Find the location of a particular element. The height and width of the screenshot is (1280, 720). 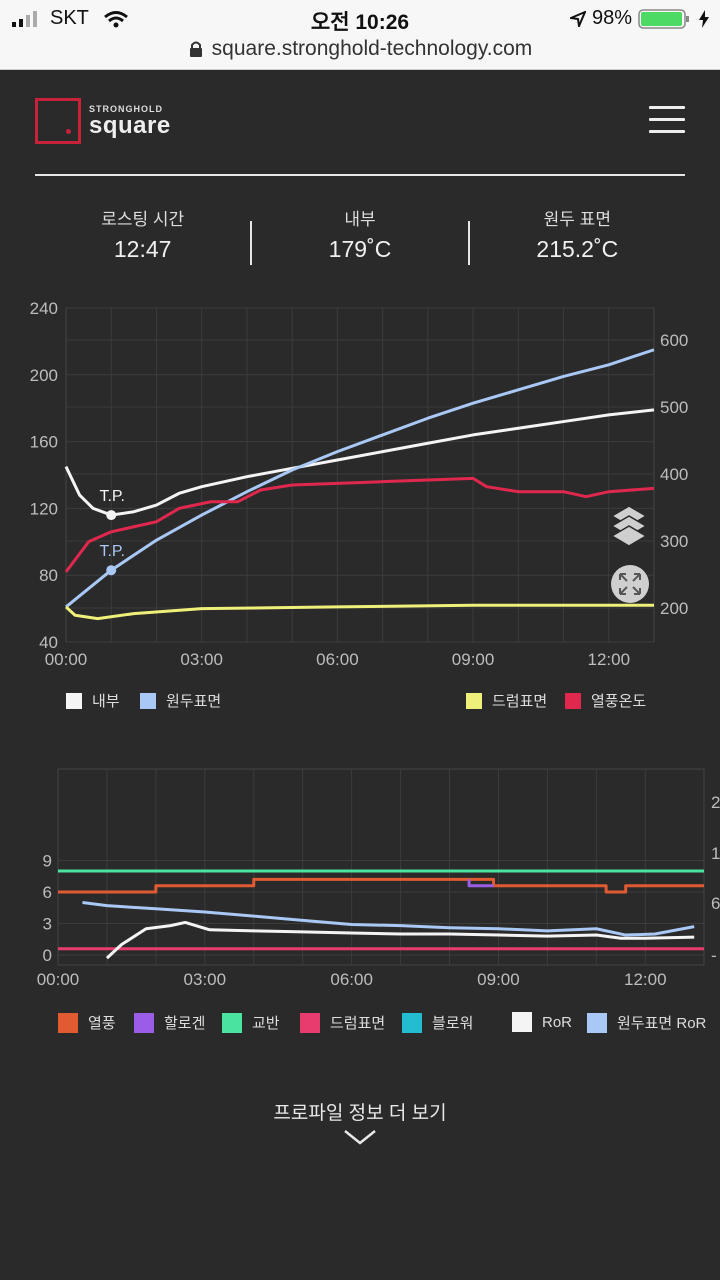

stat-value: 12:47 is located at coordinates (142, 249).